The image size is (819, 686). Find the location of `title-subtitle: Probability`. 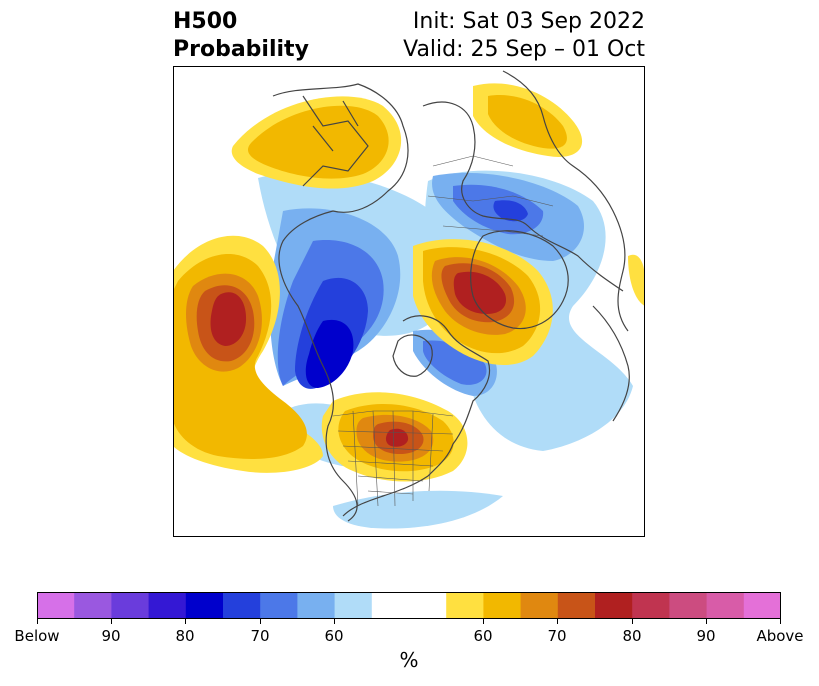

title-subtitle: Probability is located at coordinates (241, 49).